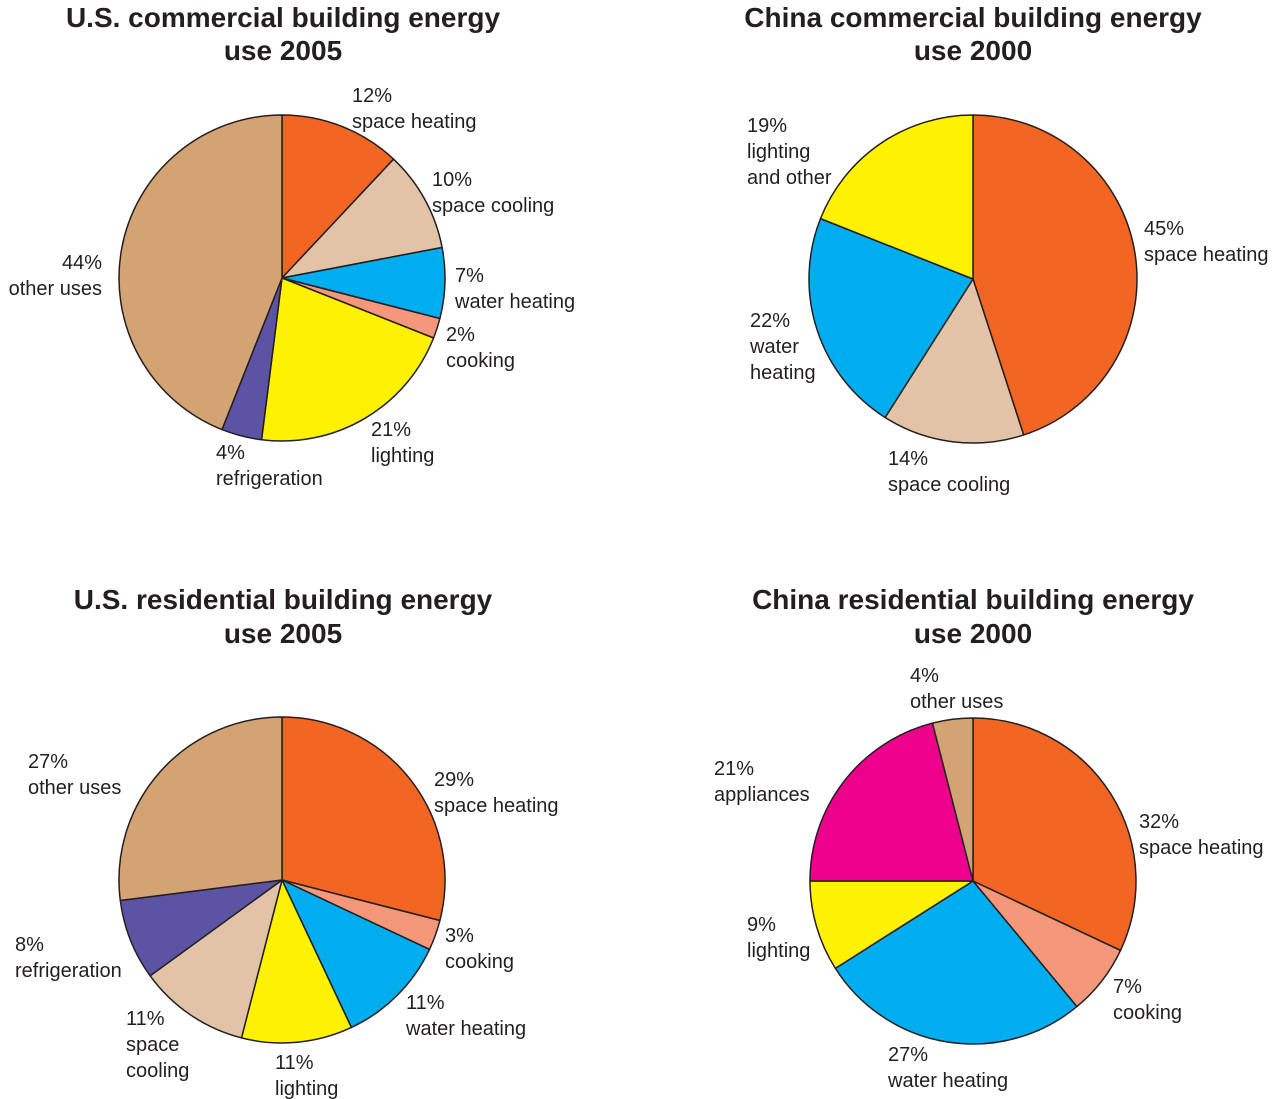 This screenshot has width=1280, height=1099. I want to click on slice-label-other-uses: 4% other uses, so click(956, 689).